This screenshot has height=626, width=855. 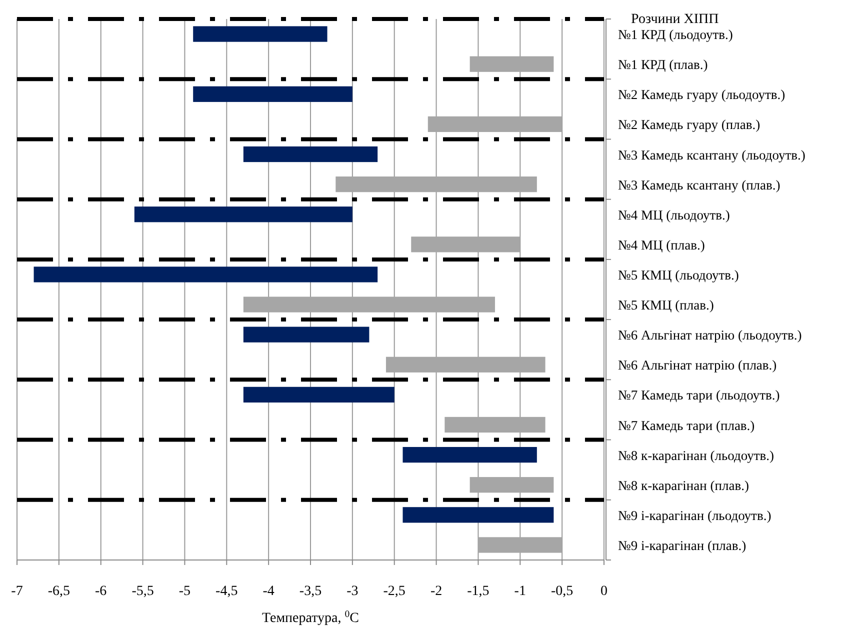 I want to click on y-tick-label: №5 КМЦ (льодоутв.), so click(x=678, y=274).